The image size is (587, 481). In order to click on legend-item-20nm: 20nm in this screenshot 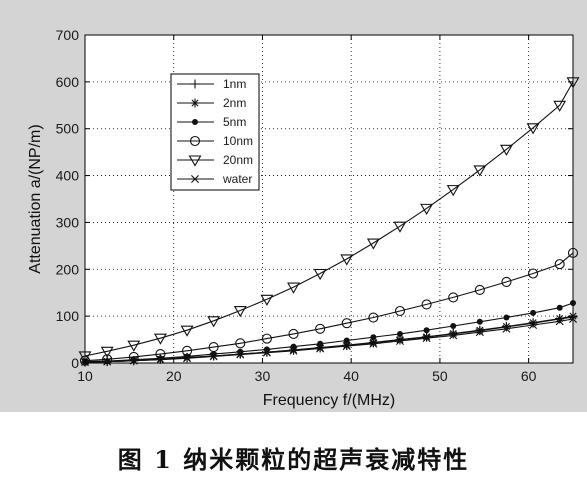, I will do `click(215, 160)`.